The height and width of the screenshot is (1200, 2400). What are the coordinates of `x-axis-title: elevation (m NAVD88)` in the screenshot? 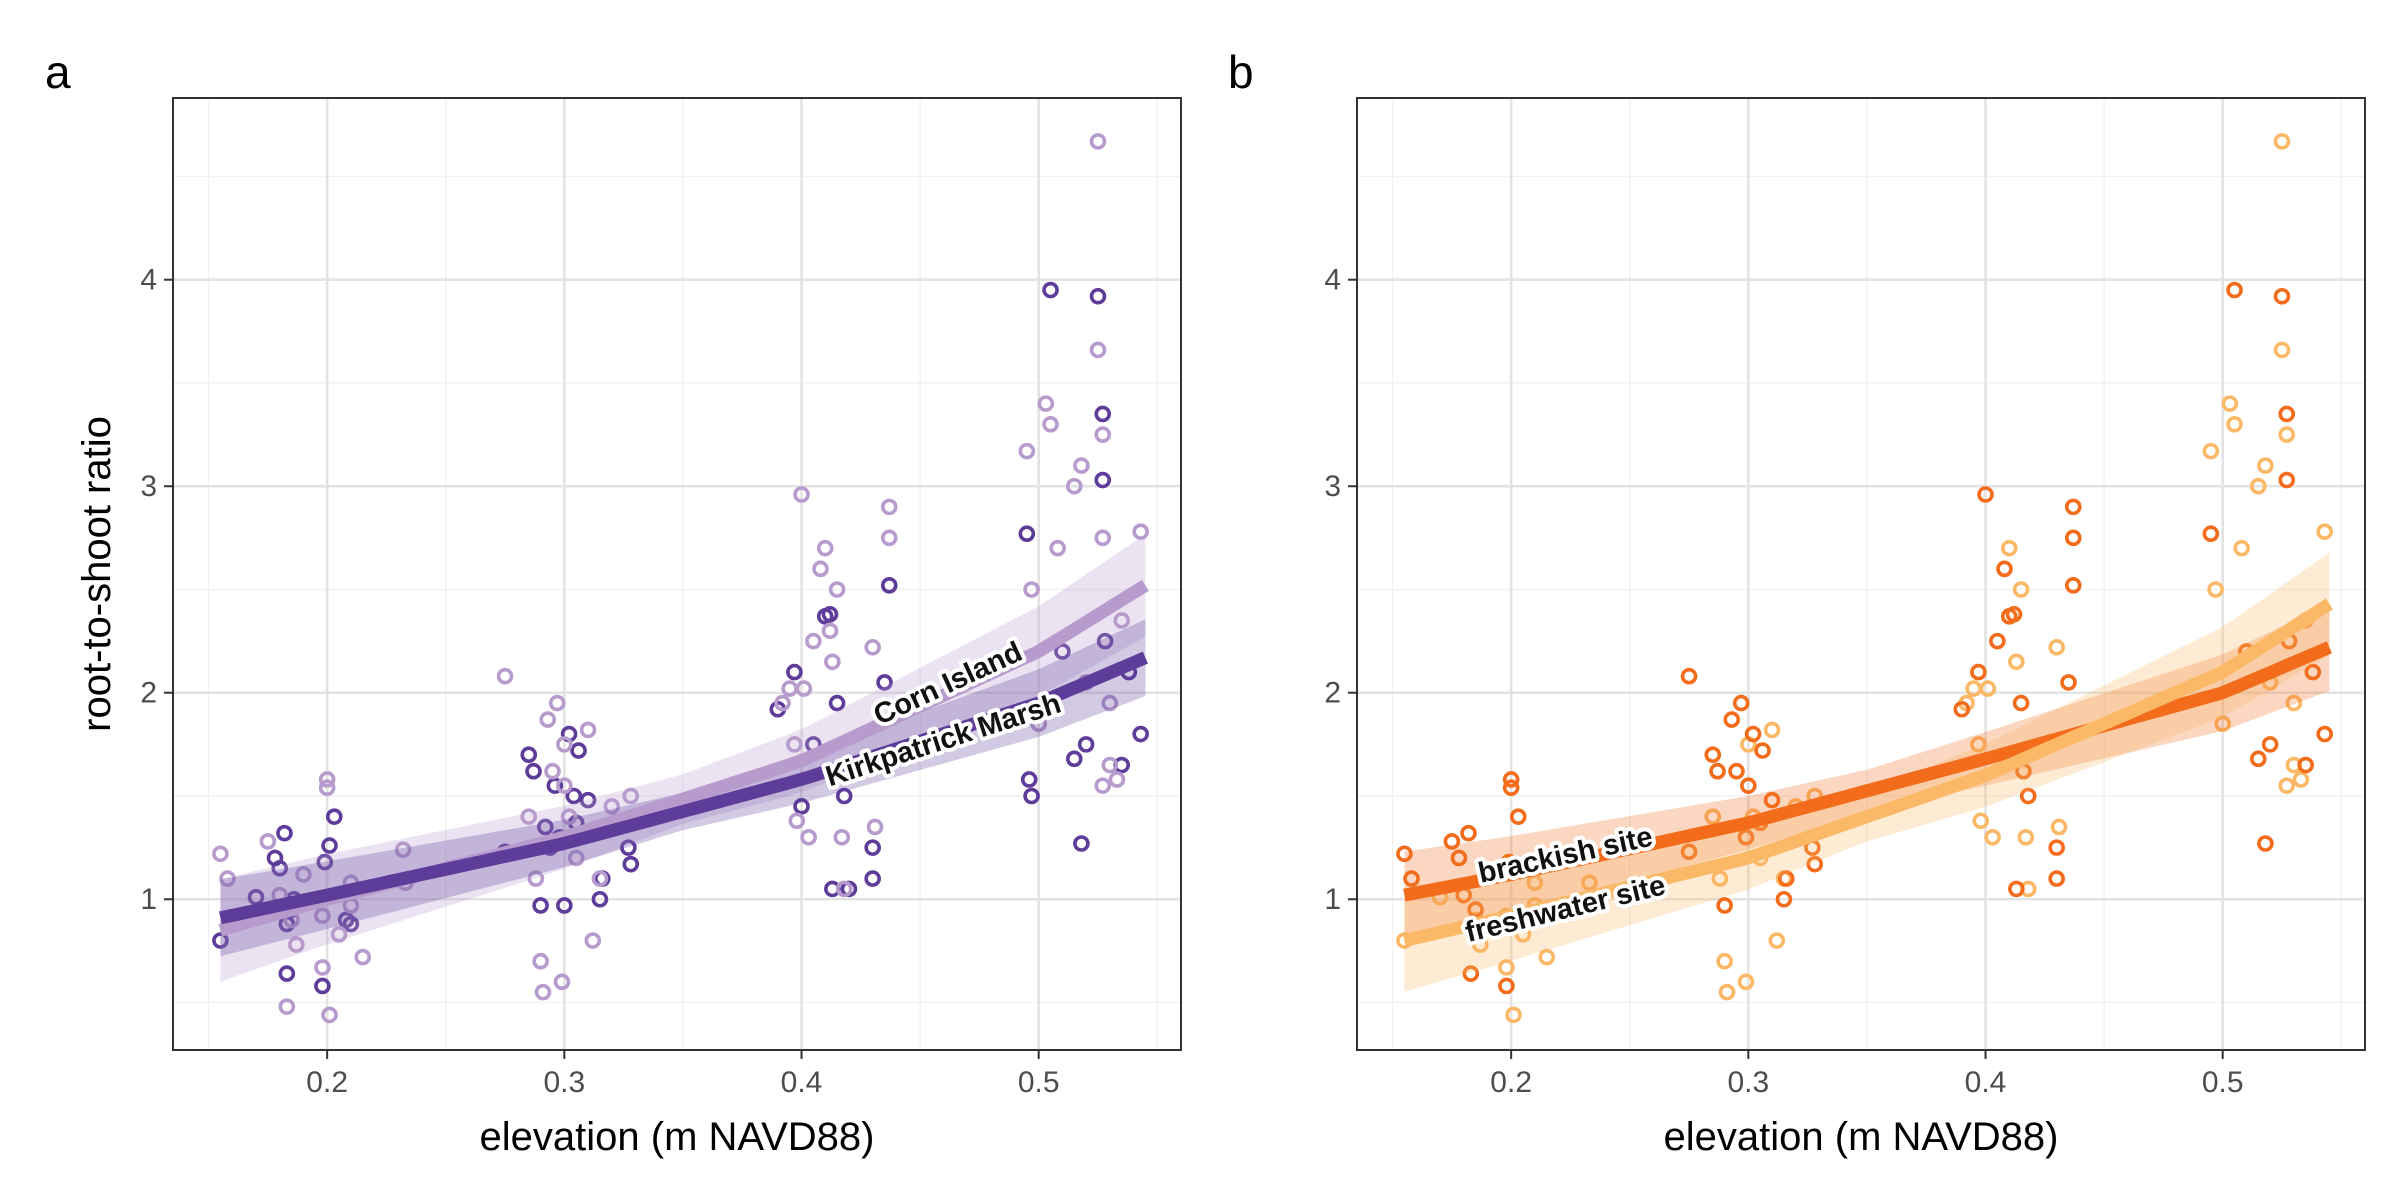 It's located at (1861, 1137).